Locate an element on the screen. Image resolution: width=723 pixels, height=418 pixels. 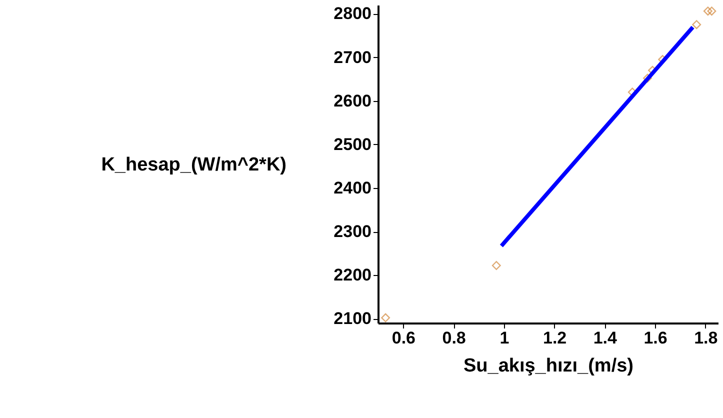
y-tick-label: 2600 is located at coordinates (353, 100).